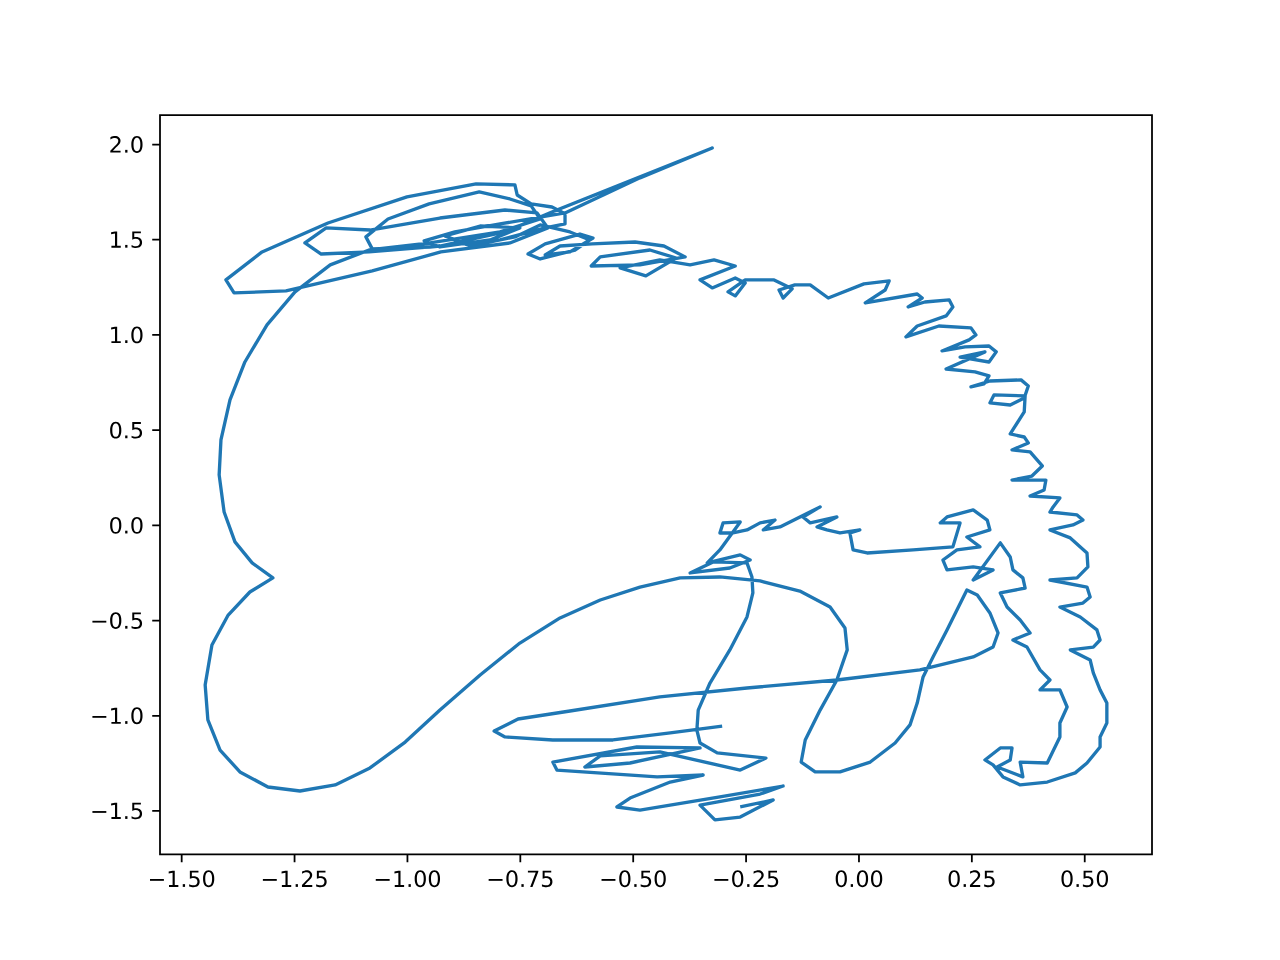 The height and width of the screenshot is (960, 1280). I want to click on y-tick-label: −0.5, so click(117, 620).